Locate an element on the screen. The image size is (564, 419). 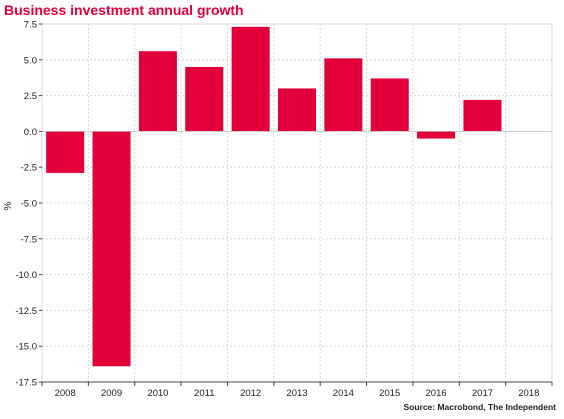
x-tick-label: 2012 is located at coordinates (250, 393).